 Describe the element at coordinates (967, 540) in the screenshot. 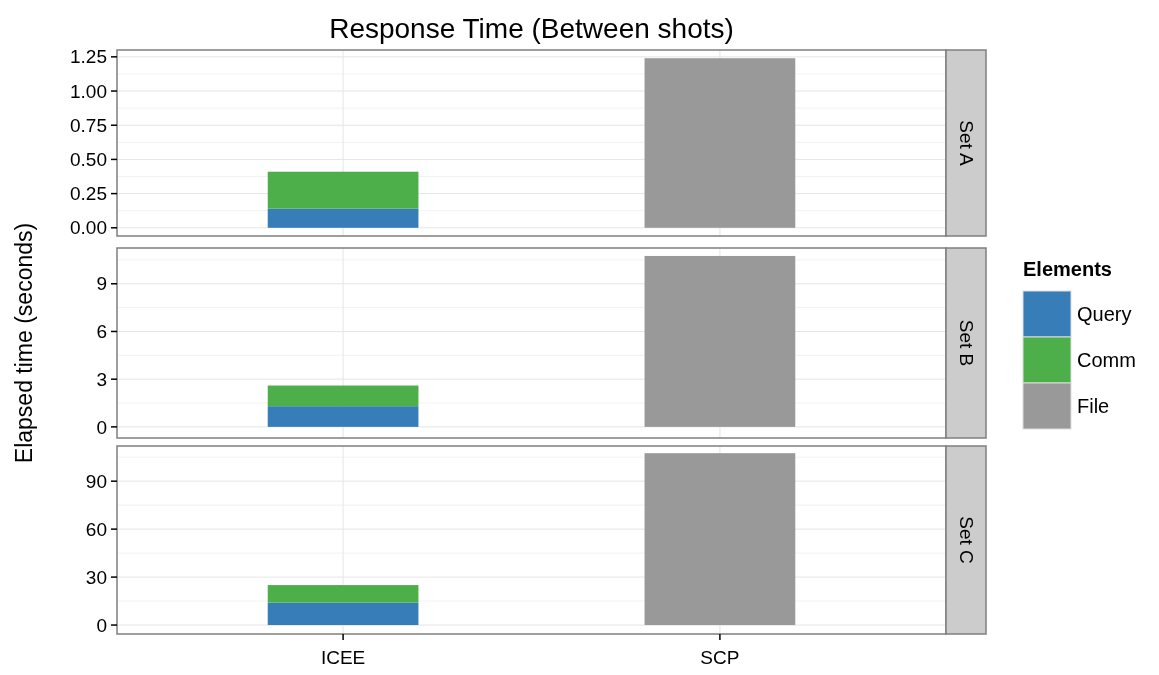

I see `text: Set C` at that location.